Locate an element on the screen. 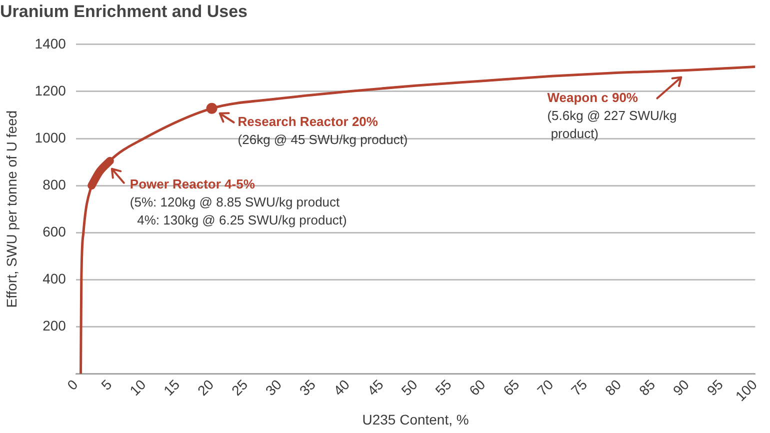 This screenshot has width=770, height=433. y-tick-label: 200 is located at coordinates (54, 326).